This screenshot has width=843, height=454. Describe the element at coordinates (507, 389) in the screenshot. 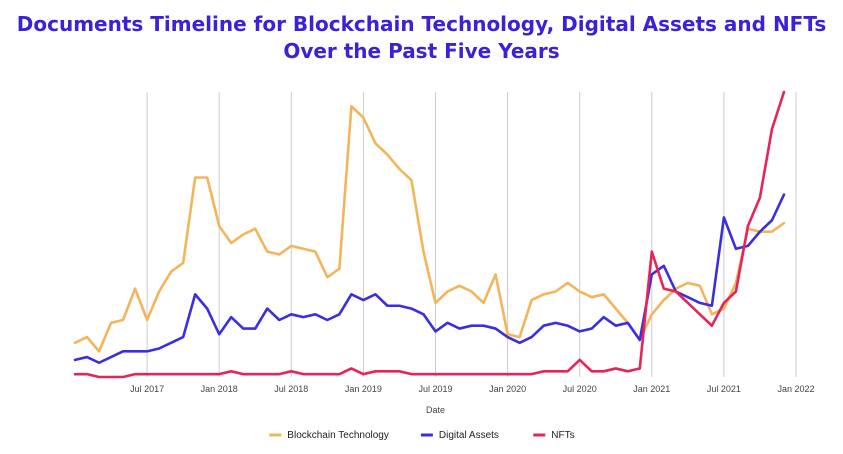

I see `x-tick-label: Jan 2020` at that location.